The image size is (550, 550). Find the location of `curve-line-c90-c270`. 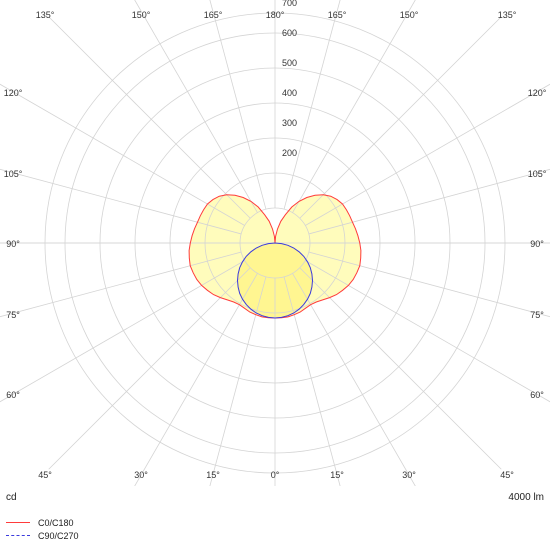

curve-line-c90-c270 is located at coordinates (275, 280).